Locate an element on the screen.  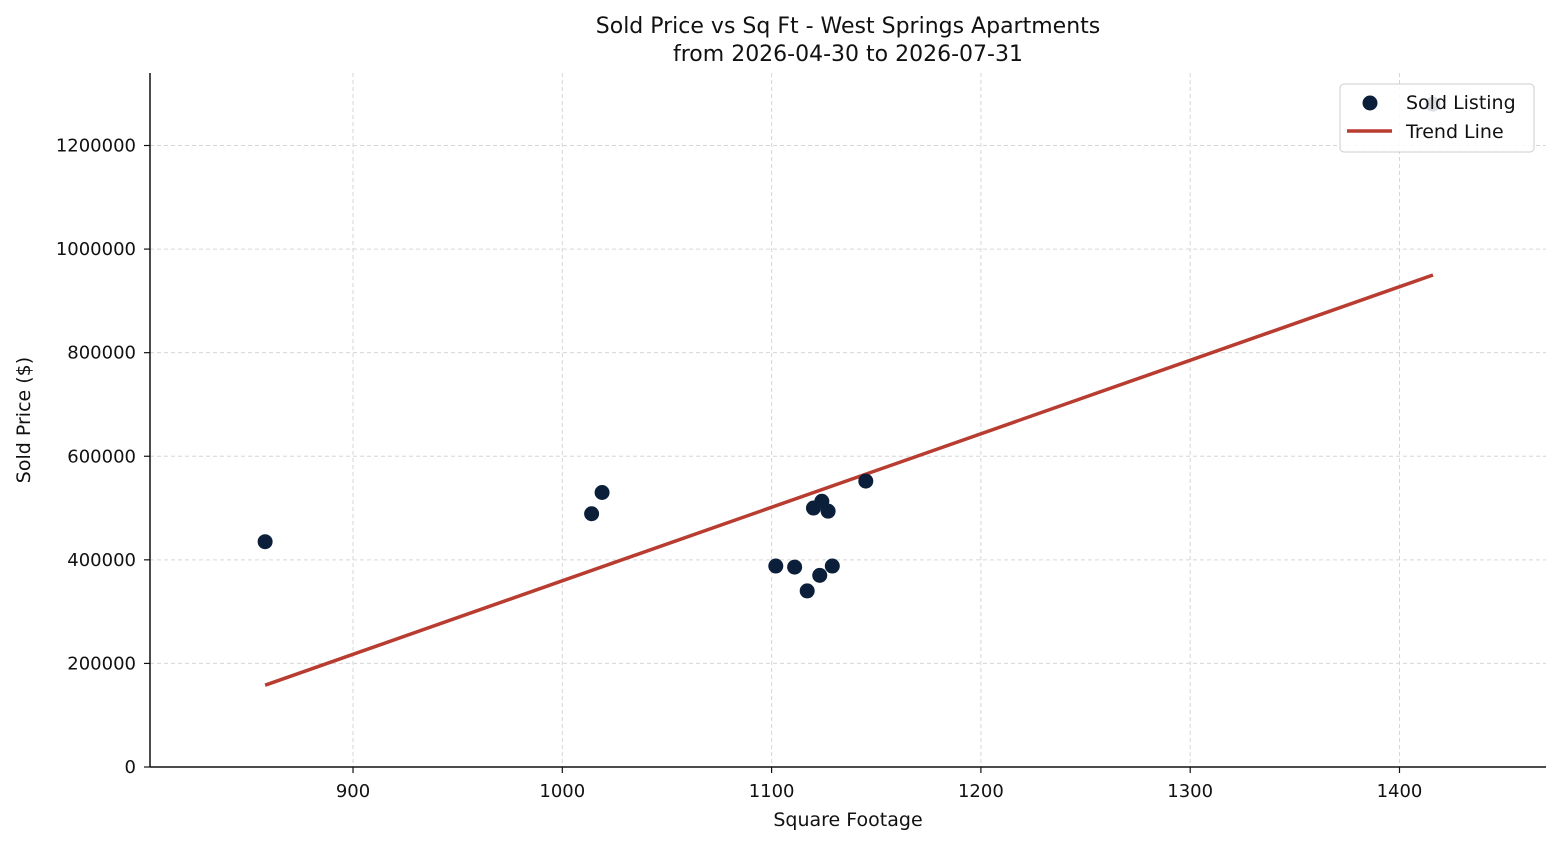
y-tick-label: 400000 is located at coordinates (101, 560).